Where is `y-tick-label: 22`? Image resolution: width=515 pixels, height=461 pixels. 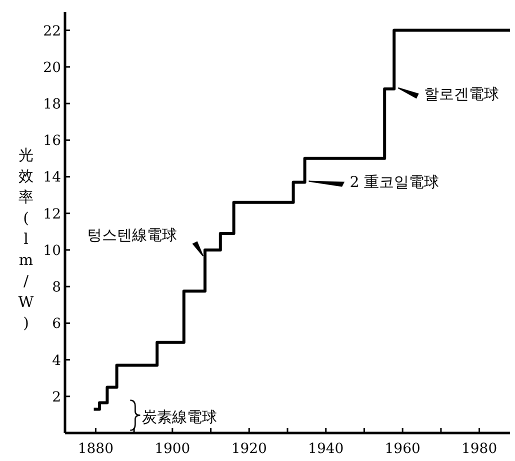 y-tick-label: 22 is located at coordinates (52, 31).